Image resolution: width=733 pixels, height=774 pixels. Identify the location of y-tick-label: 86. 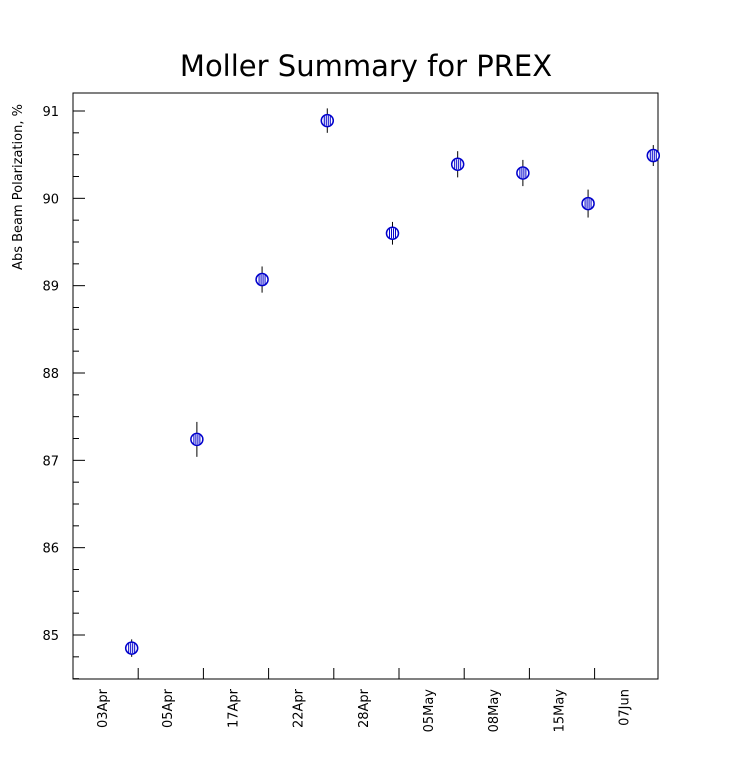
(50, 549).